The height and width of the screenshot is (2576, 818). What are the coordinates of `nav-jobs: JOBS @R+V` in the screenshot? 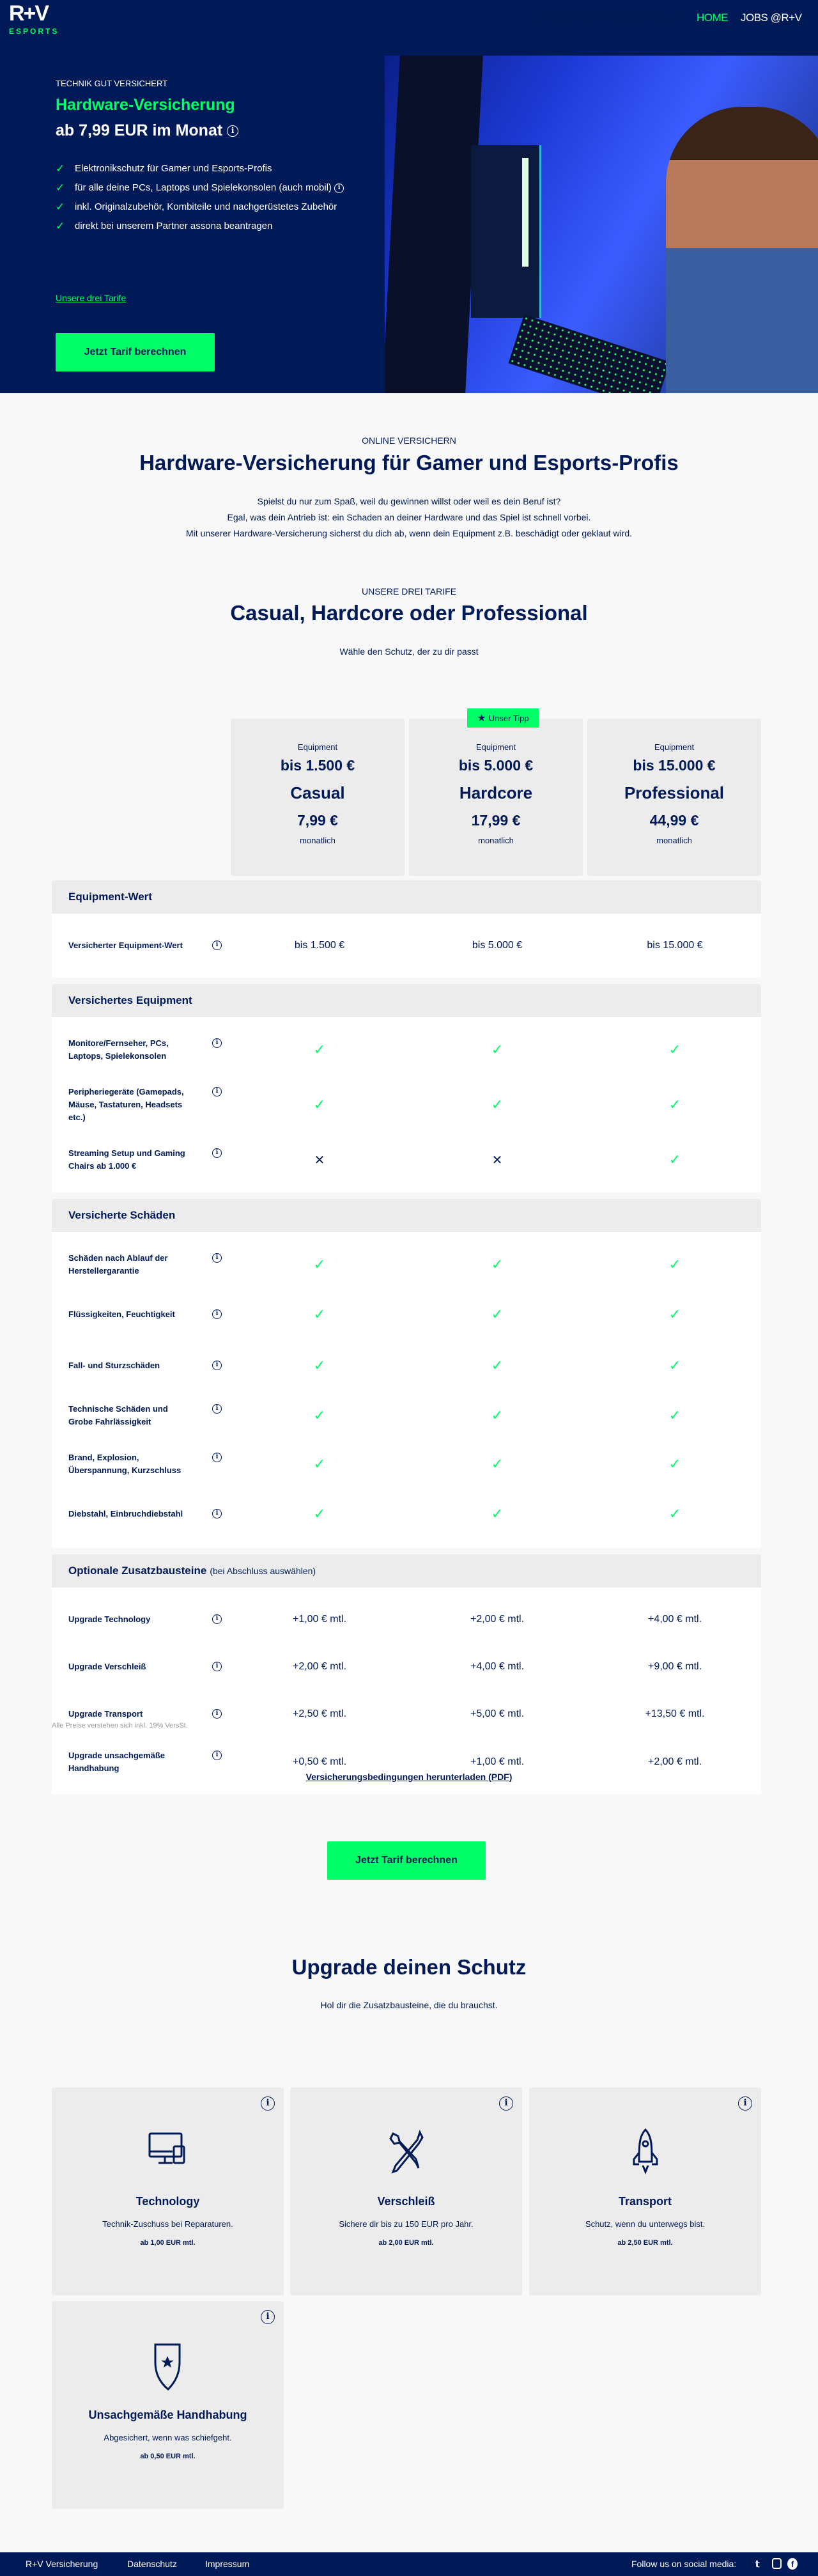 It's located at (771, 18).